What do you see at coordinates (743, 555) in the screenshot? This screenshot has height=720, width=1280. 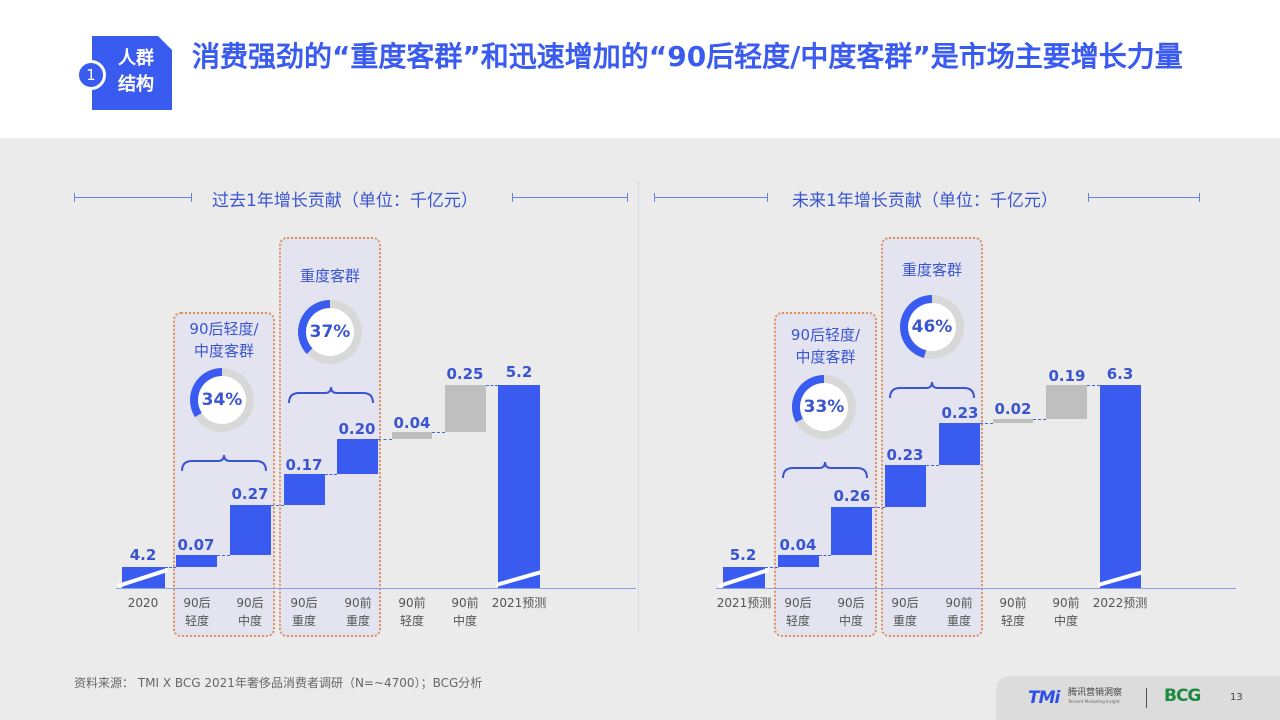 I see `right-value-label: 5.2` at bounding box center [743, 555].